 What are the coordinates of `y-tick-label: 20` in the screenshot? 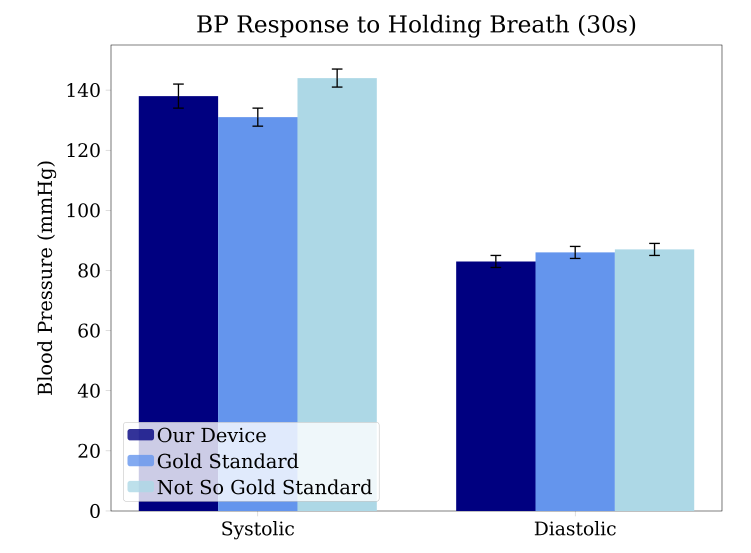 It's located at (89, 451).